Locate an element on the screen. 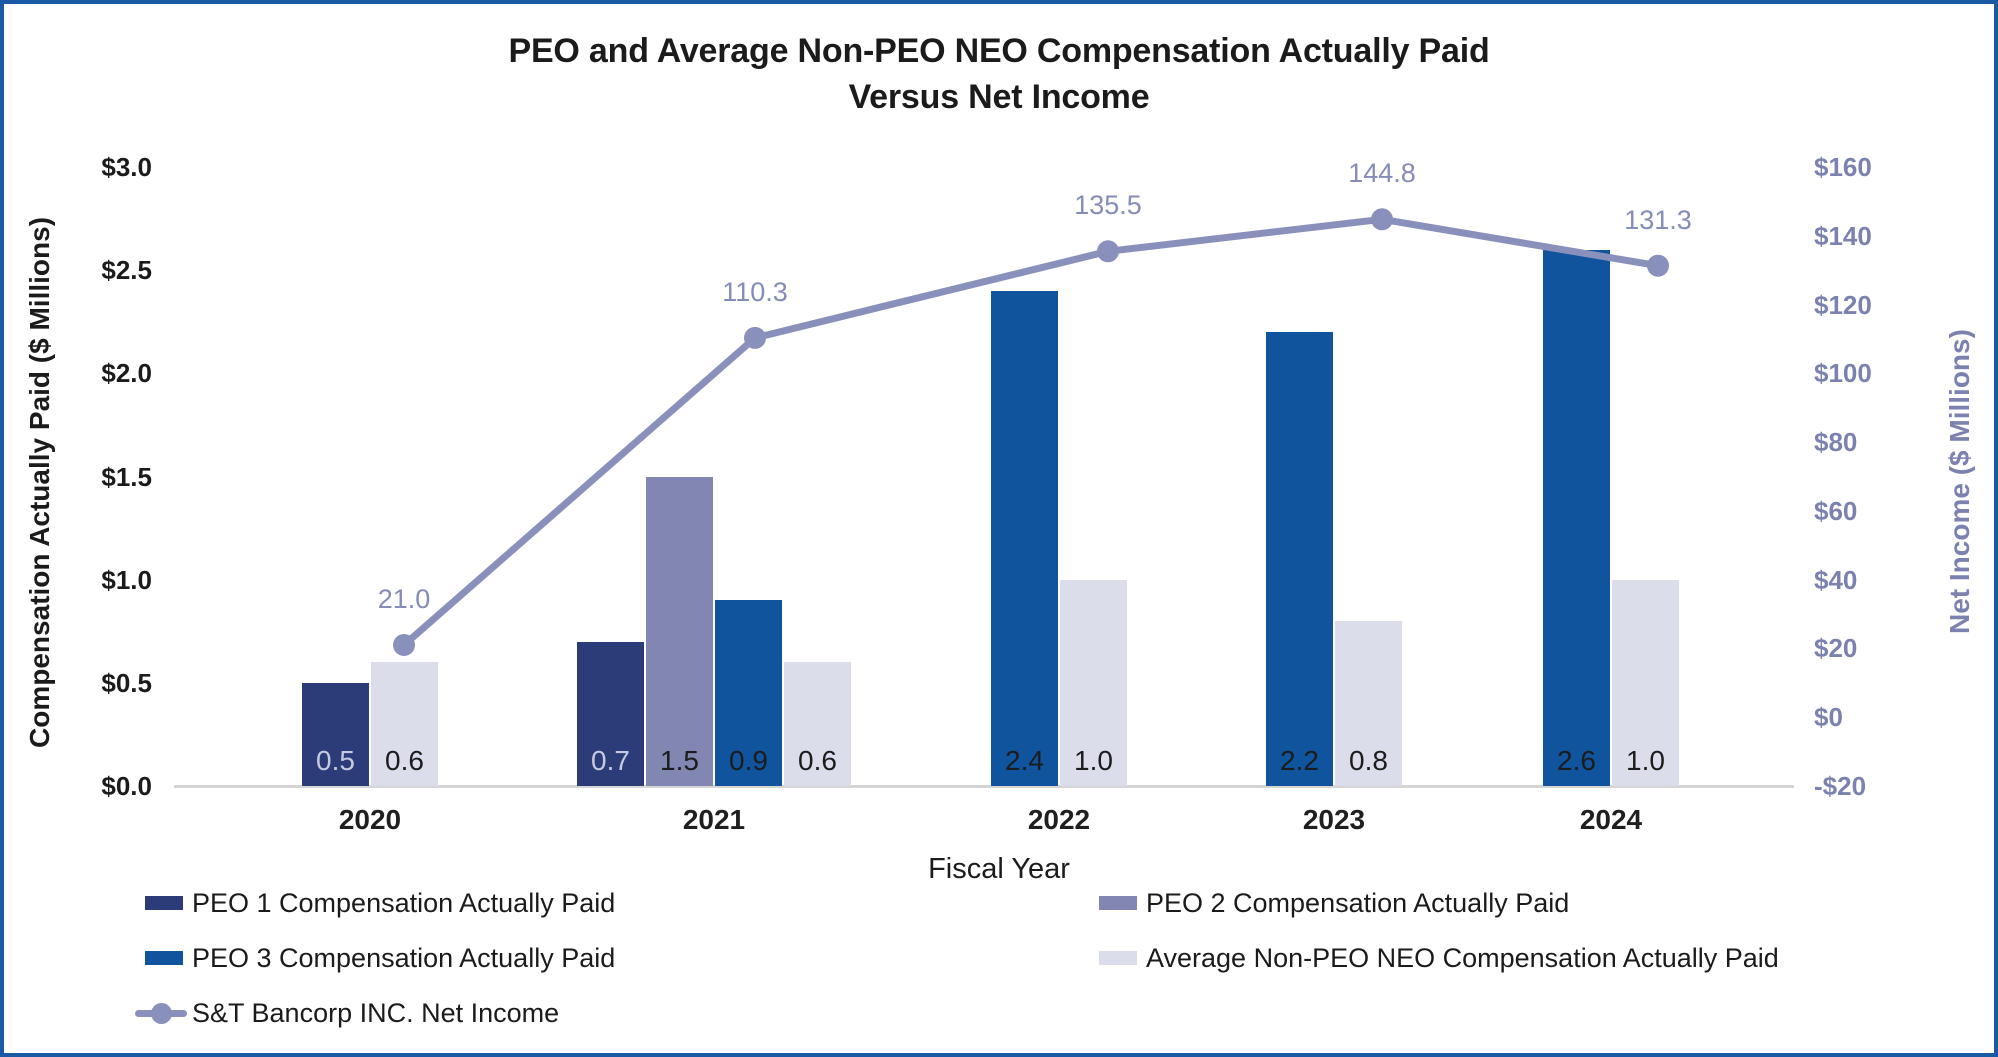 The image size is (1998, 1057). line-marker-2023 is located at coordinates (1382, 219).